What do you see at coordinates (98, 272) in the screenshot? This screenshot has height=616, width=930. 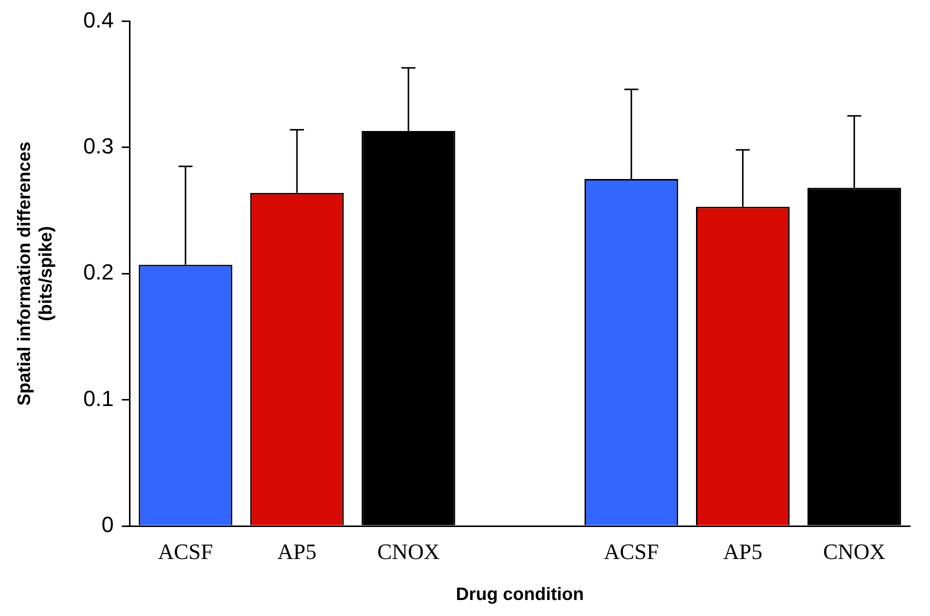 I see `y-tick-label: 0.2` at bounding box center [98, 272].